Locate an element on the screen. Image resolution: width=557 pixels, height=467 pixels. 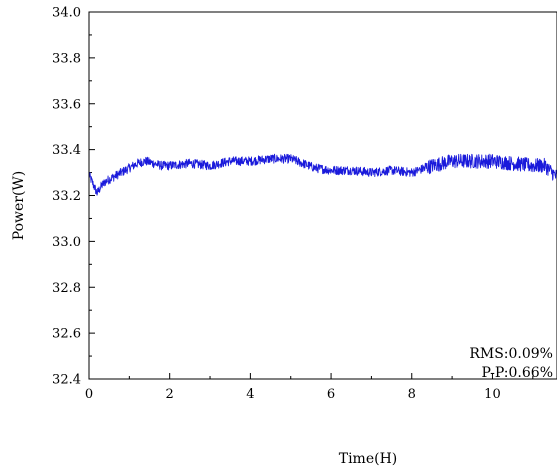
x-tick-label: 8 is located at coordinates (412, 394).